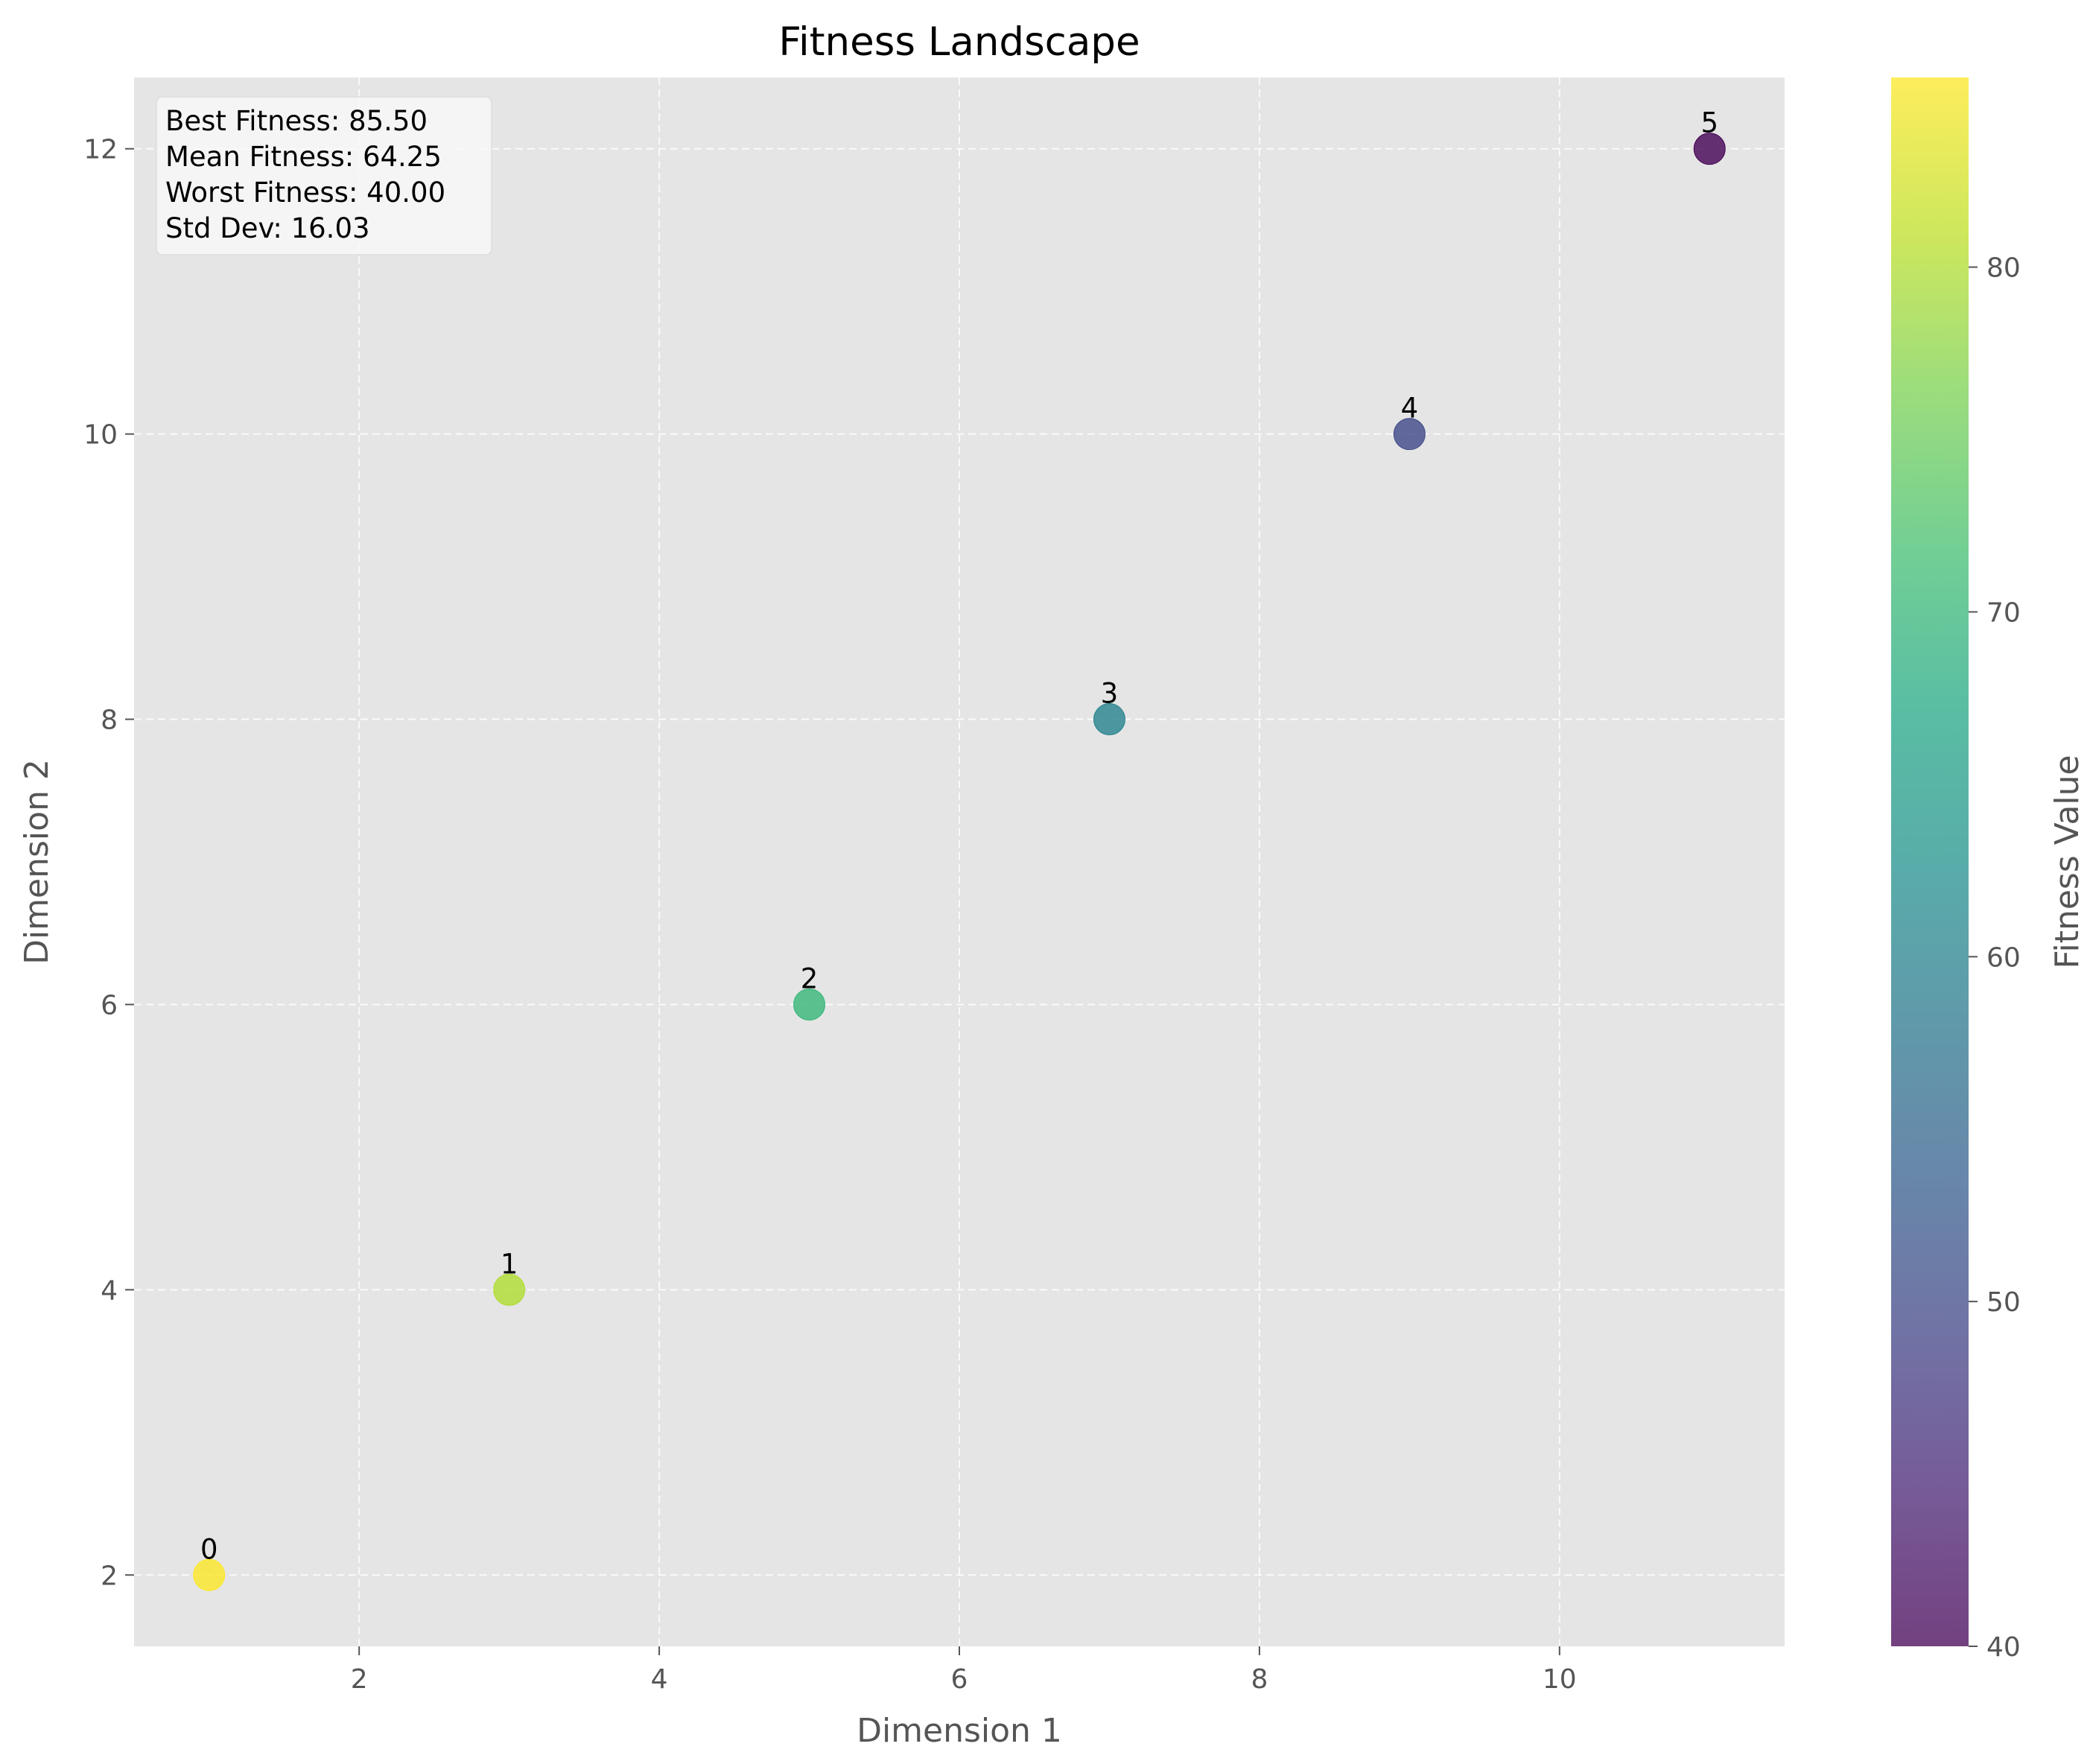 This screenshot has width=2090, height=1764. Describe the element at coordinates (509, 1264) in the screenshot. I see `point-label-1: 1` at that location.